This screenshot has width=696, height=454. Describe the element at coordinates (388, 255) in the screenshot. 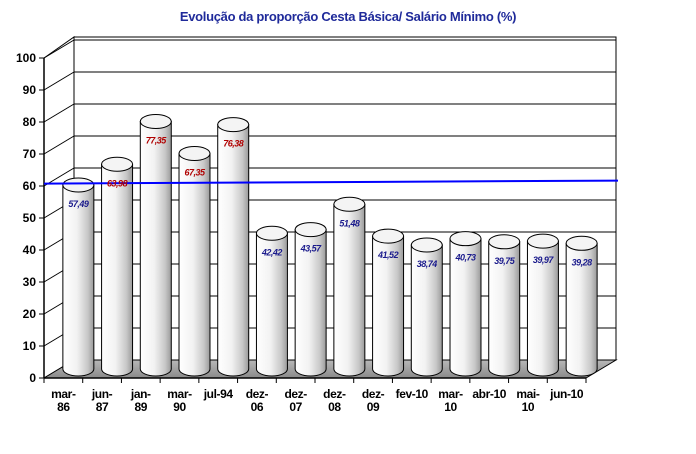

I see `data-label: 41,52` at that location.